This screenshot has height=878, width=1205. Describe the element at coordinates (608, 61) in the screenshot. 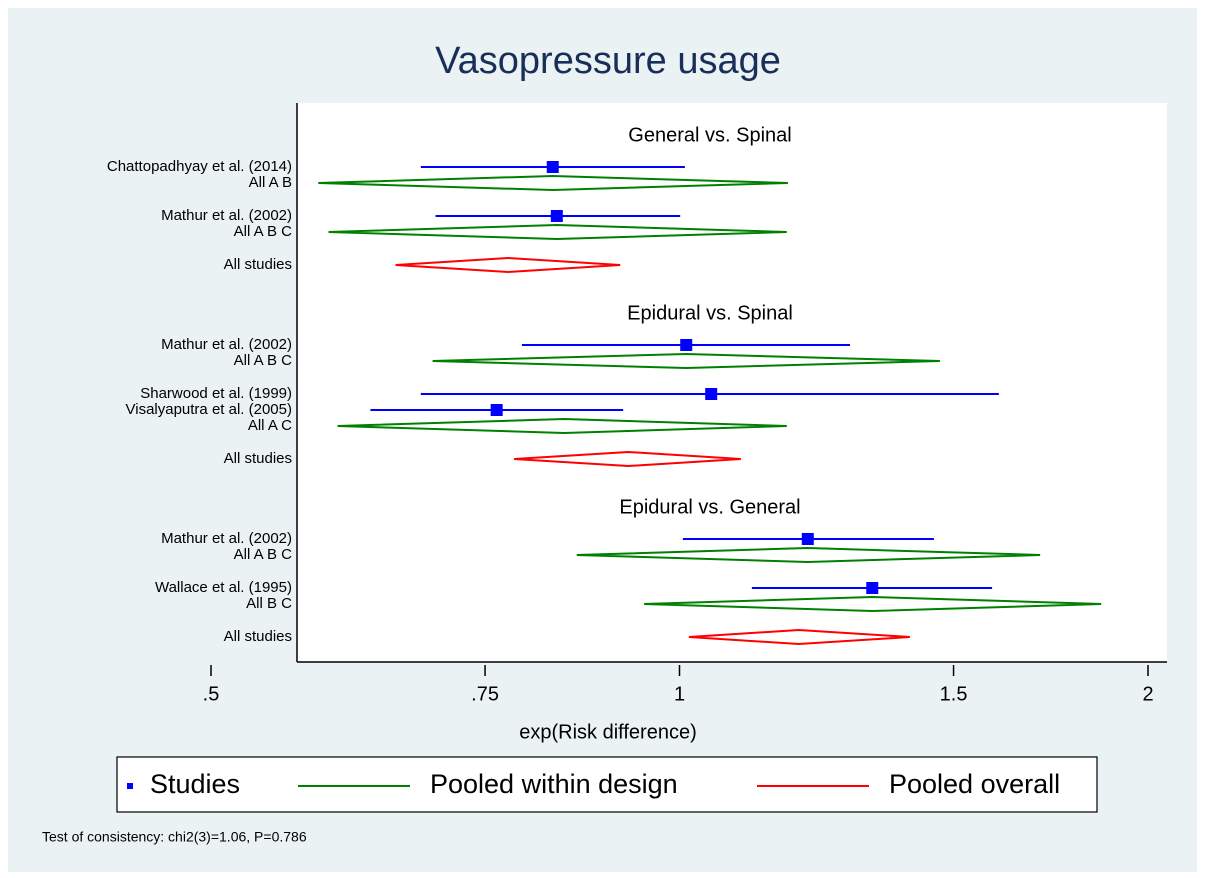

I see `chart-title: Vasopressure usage` at that location.